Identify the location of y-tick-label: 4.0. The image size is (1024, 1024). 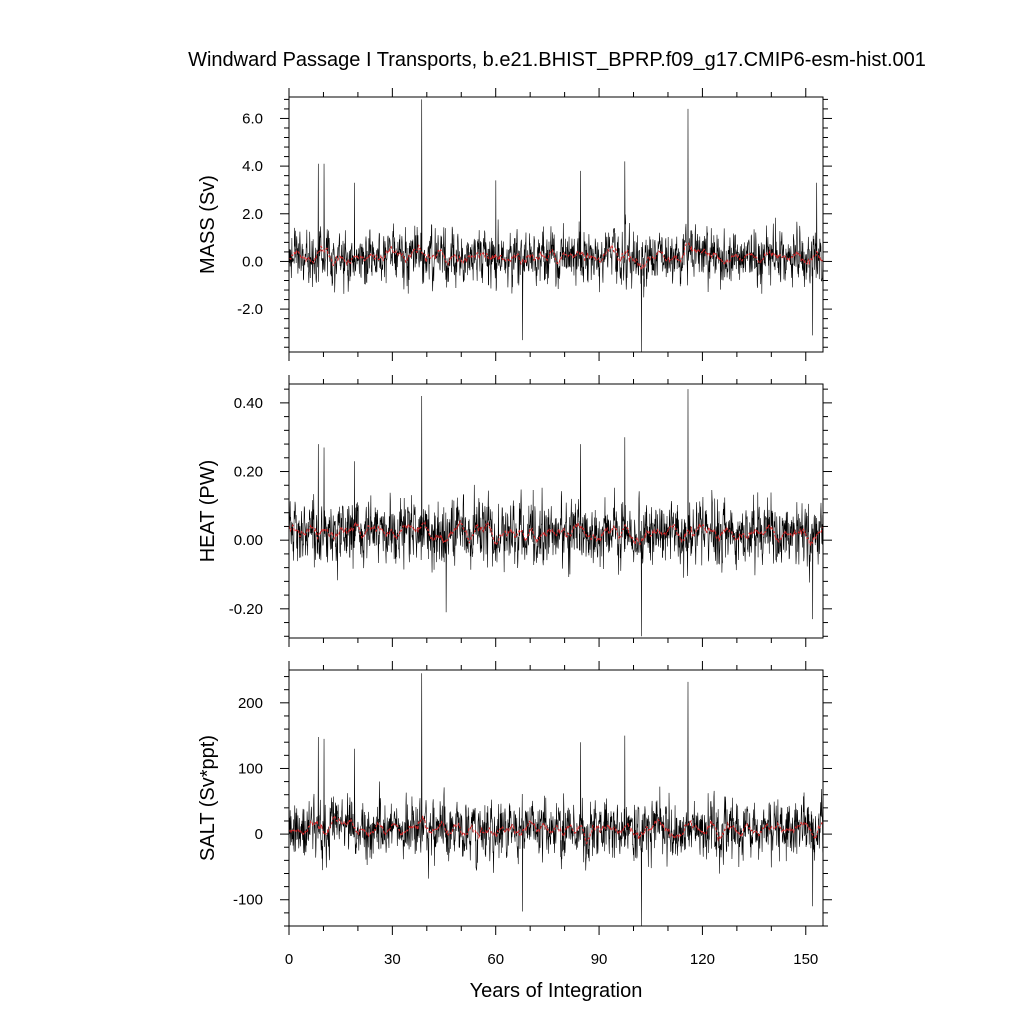
(252, 166).